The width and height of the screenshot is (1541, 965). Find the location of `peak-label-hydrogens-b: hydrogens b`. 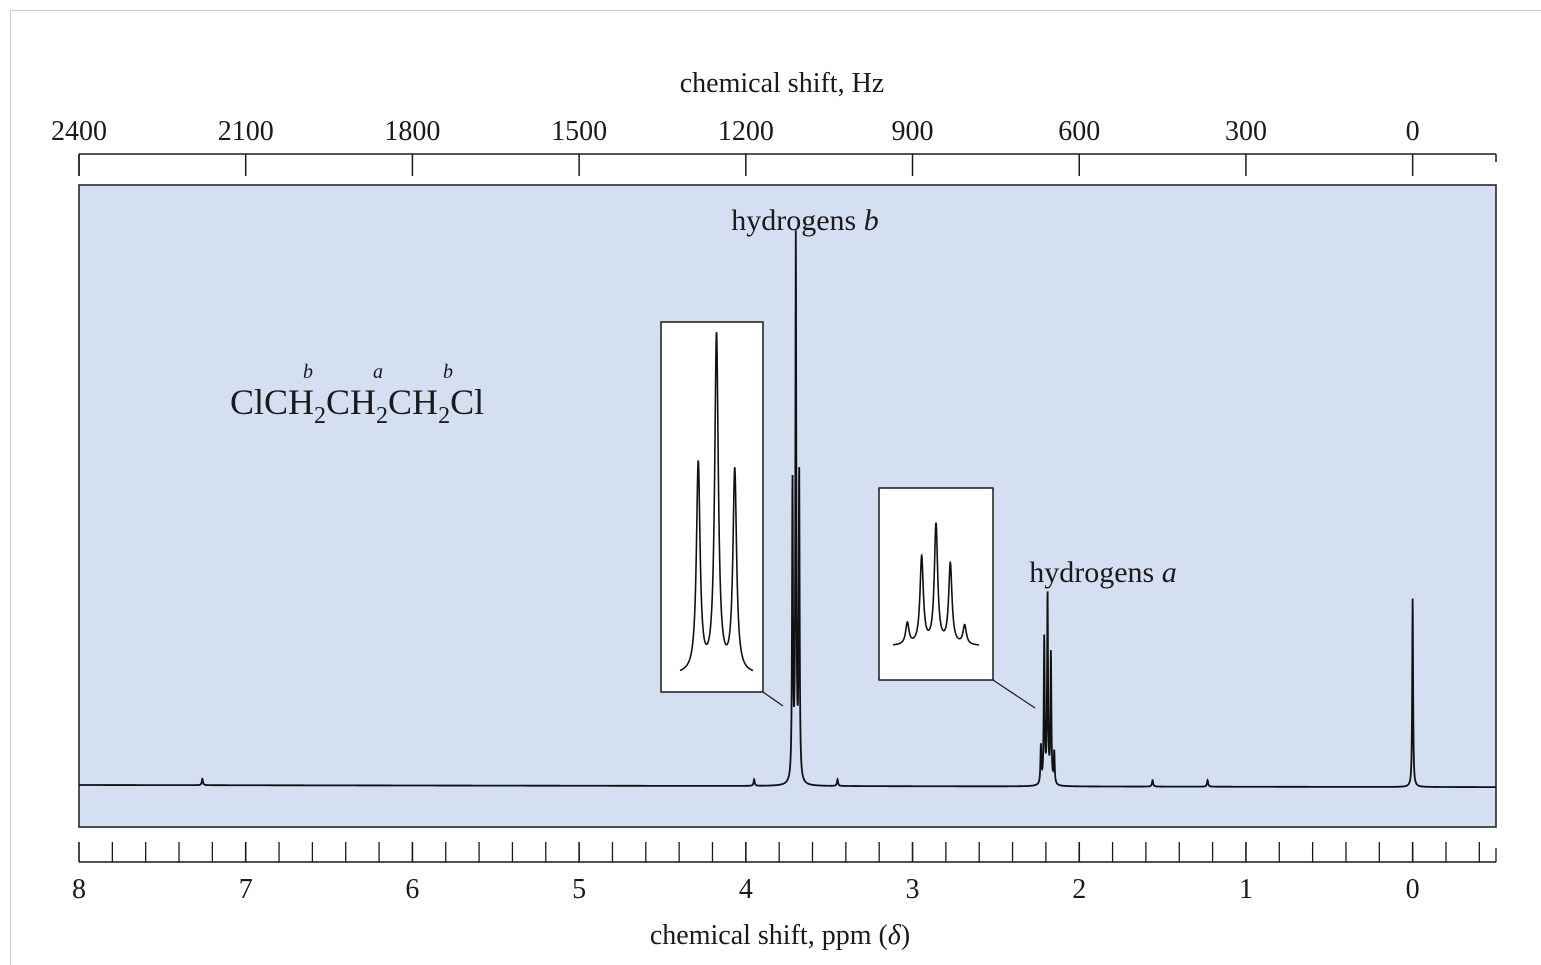

peak-label-hydrogens-b: hydrogens b is located at coordinates (804, 220).